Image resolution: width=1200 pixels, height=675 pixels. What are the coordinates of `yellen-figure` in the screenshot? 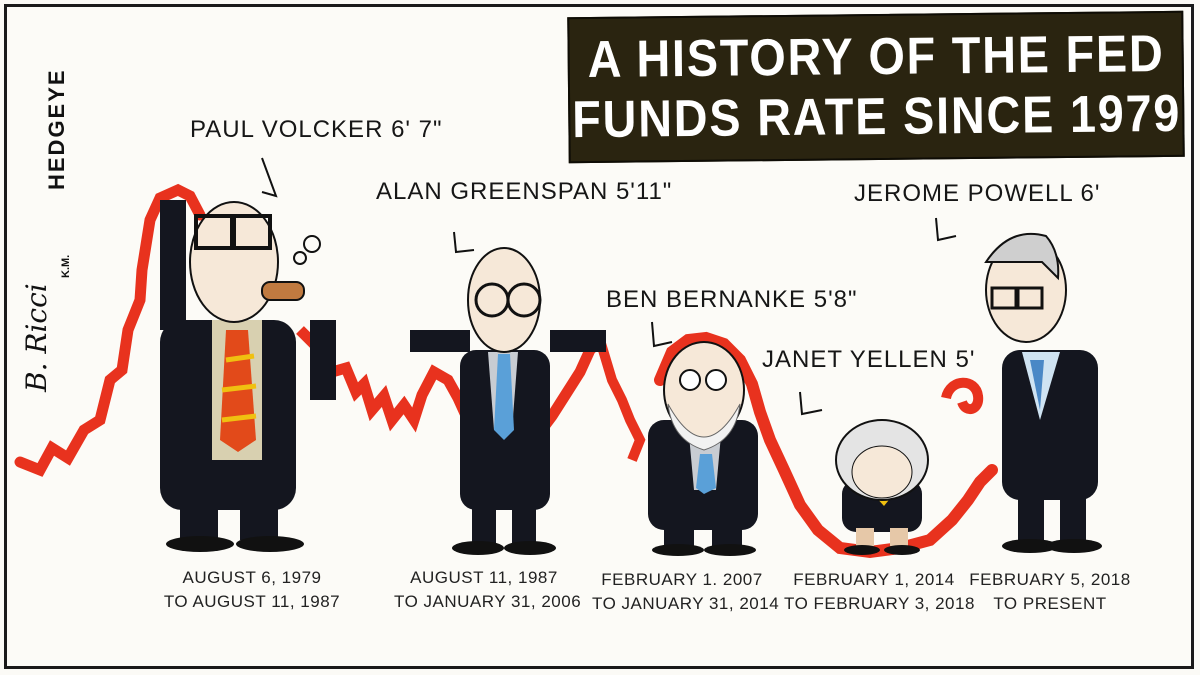 It's located at (882, 487).